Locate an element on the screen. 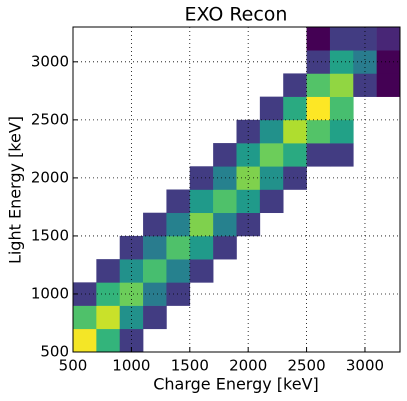 The width and height of the screenshot is (407, 401). y-axis-label: Light Energy [keV] is located at coordinates (15, 190).